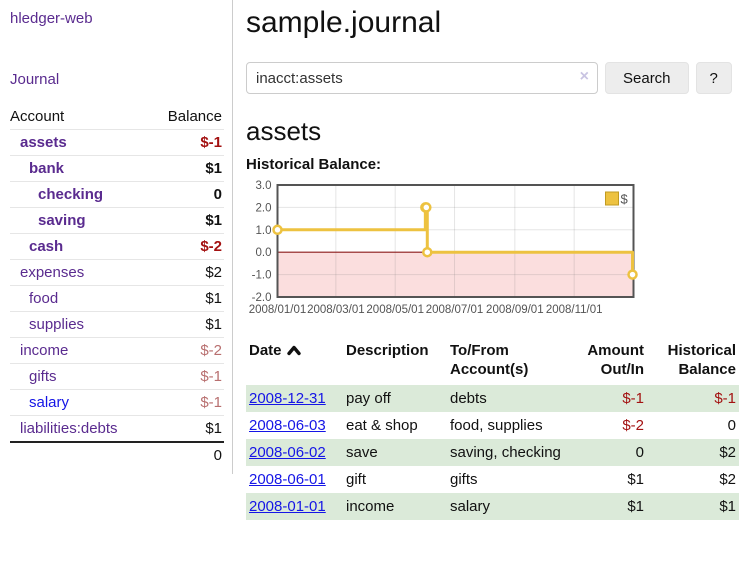  Describe the element at coordinates (492, 506) in the screenshot. I see `register-row: 2008-01-01 income salary $1 $1` at that location.